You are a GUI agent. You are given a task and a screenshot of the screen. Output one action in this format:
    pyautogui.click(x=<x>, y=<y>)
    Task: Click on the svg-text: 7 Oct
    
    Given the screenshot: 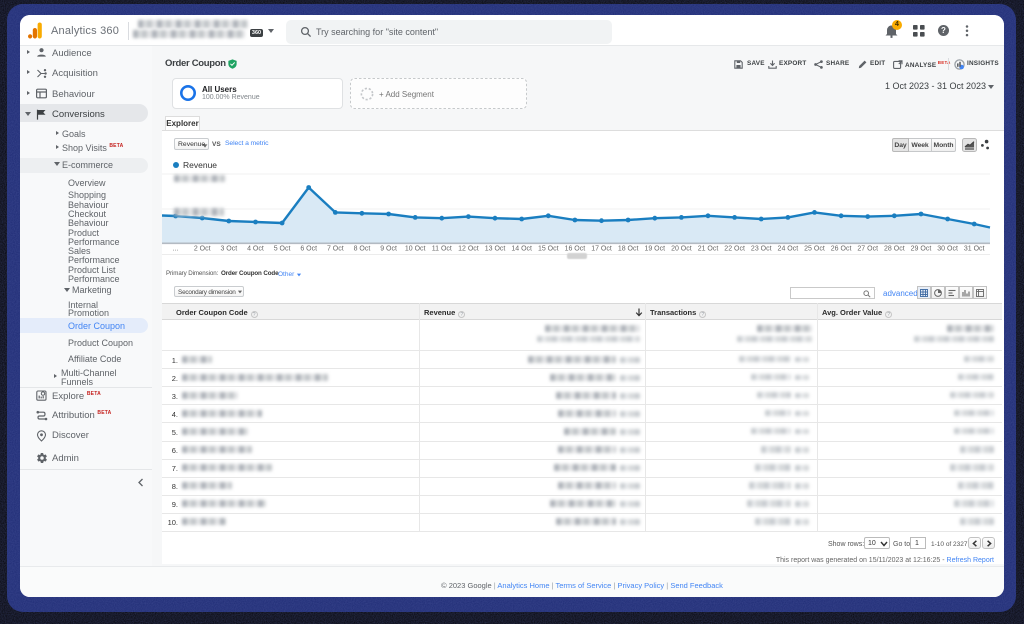 What is the action you would take?
    pyautogui.click(x=335, y=249)
    